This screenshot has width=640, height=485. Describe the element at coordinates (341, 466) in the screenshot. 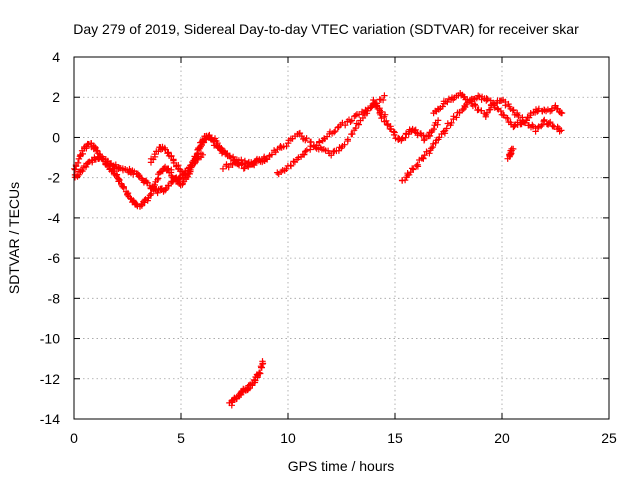

I see `x-axis-label: GPS time / hours` at that location.